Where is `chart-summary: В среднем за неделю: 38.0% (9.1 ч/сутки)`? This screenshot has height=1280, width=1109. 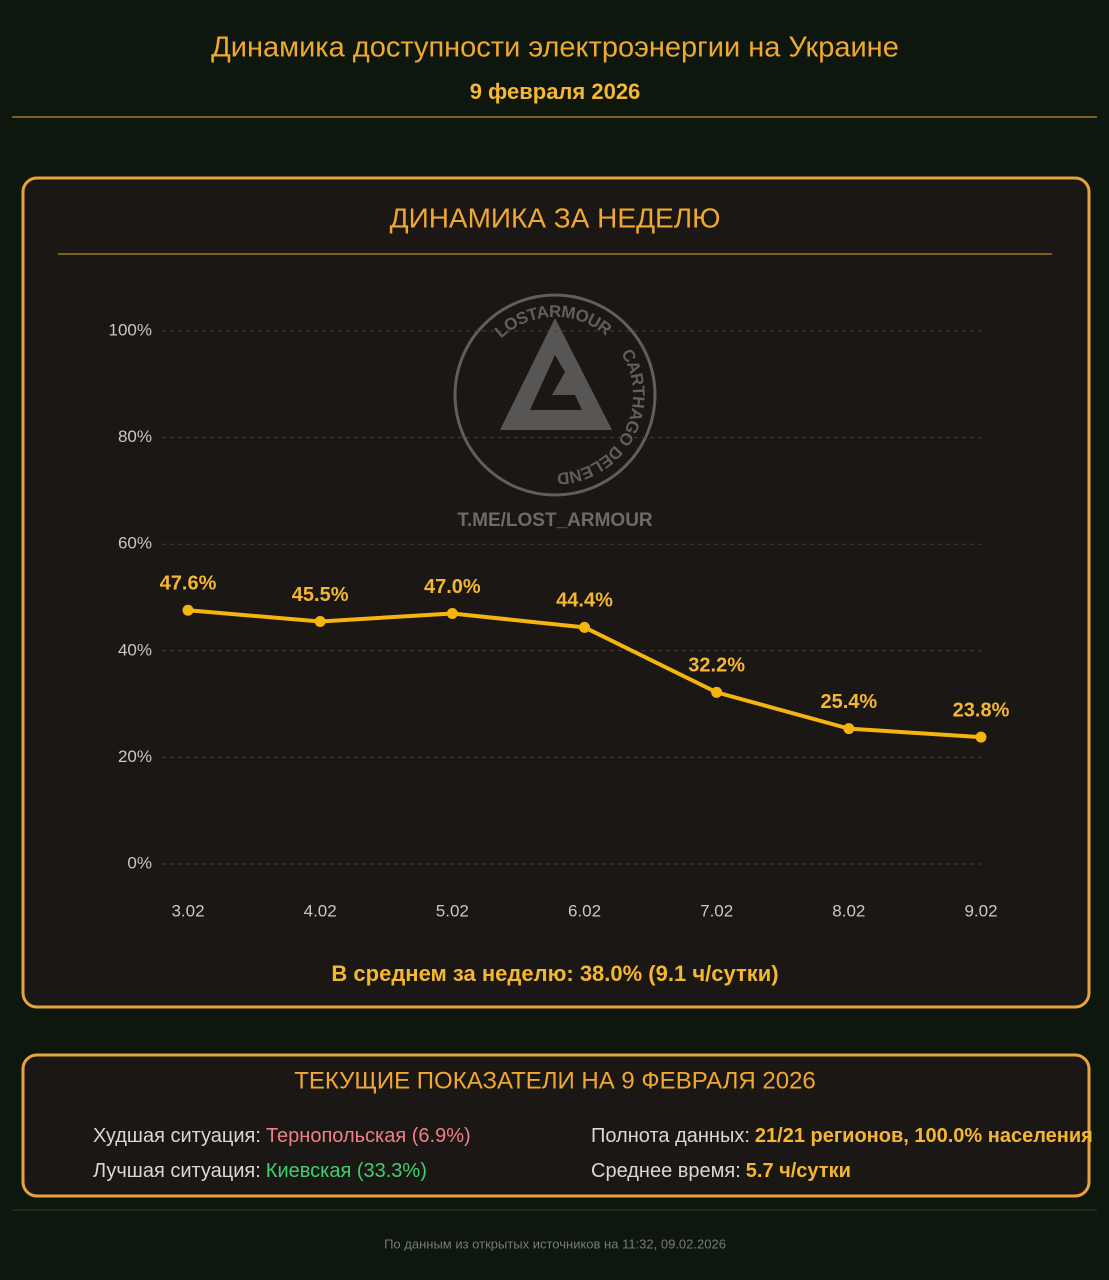 chart-summary: В среднем за неделю: 38.0% (9.1 ч/сутки) is located at coordinates (554, 973).